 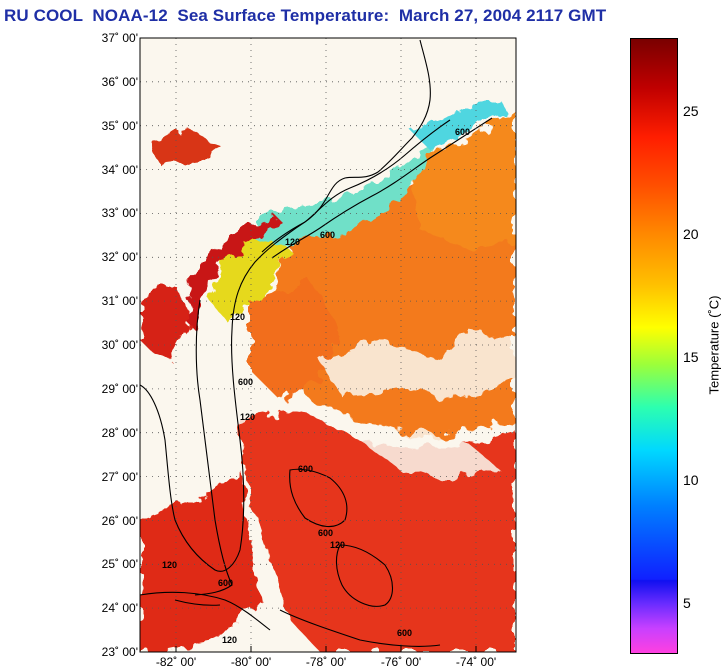 I want to click on lat-label: 23˚ 00', so click(x=119, y=652).